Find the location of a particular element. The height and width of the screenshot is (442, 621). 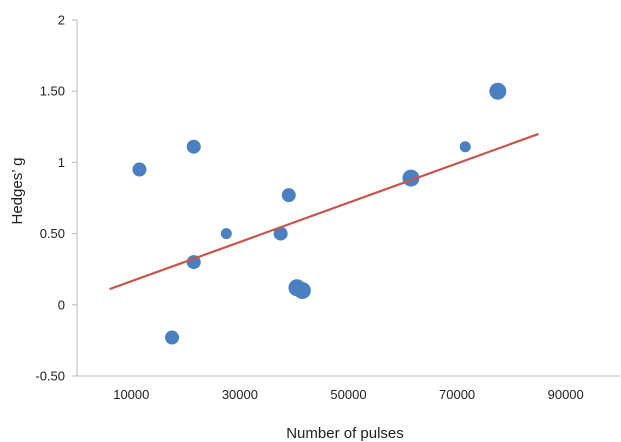

x-tick-label: 50000 is located at coordinates (348, 394).